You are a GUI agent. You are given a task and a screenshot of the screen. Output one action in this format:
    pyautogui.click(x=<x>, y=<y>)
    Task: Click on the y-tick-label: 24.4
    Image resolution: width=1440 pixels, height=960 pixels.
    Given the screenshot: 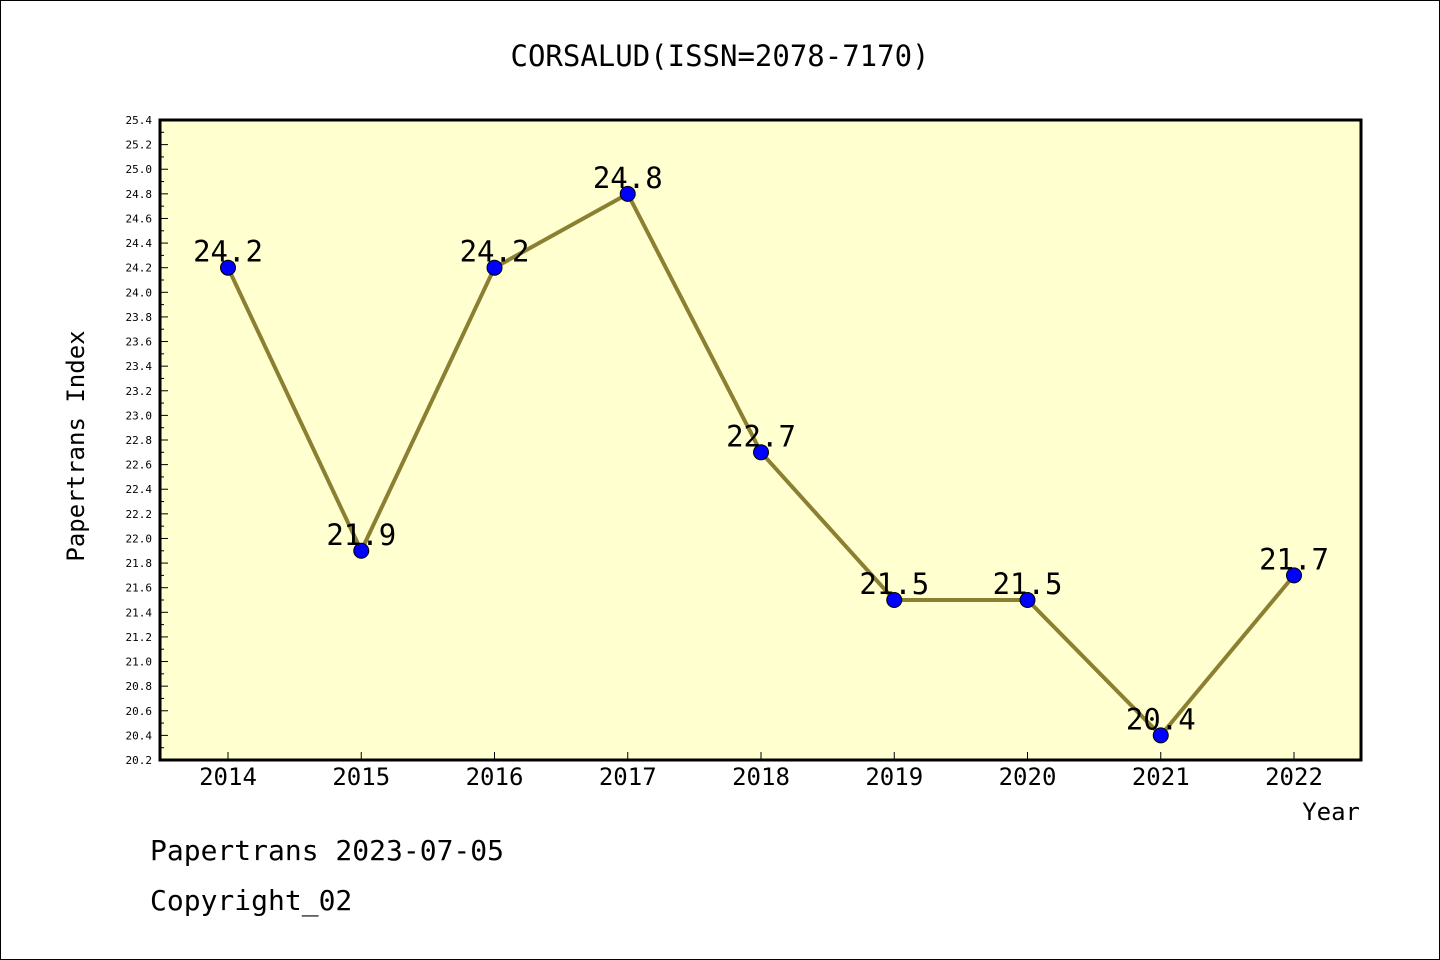 What is the action you would take?
    pyautogui.click(x=139, y=243)
    